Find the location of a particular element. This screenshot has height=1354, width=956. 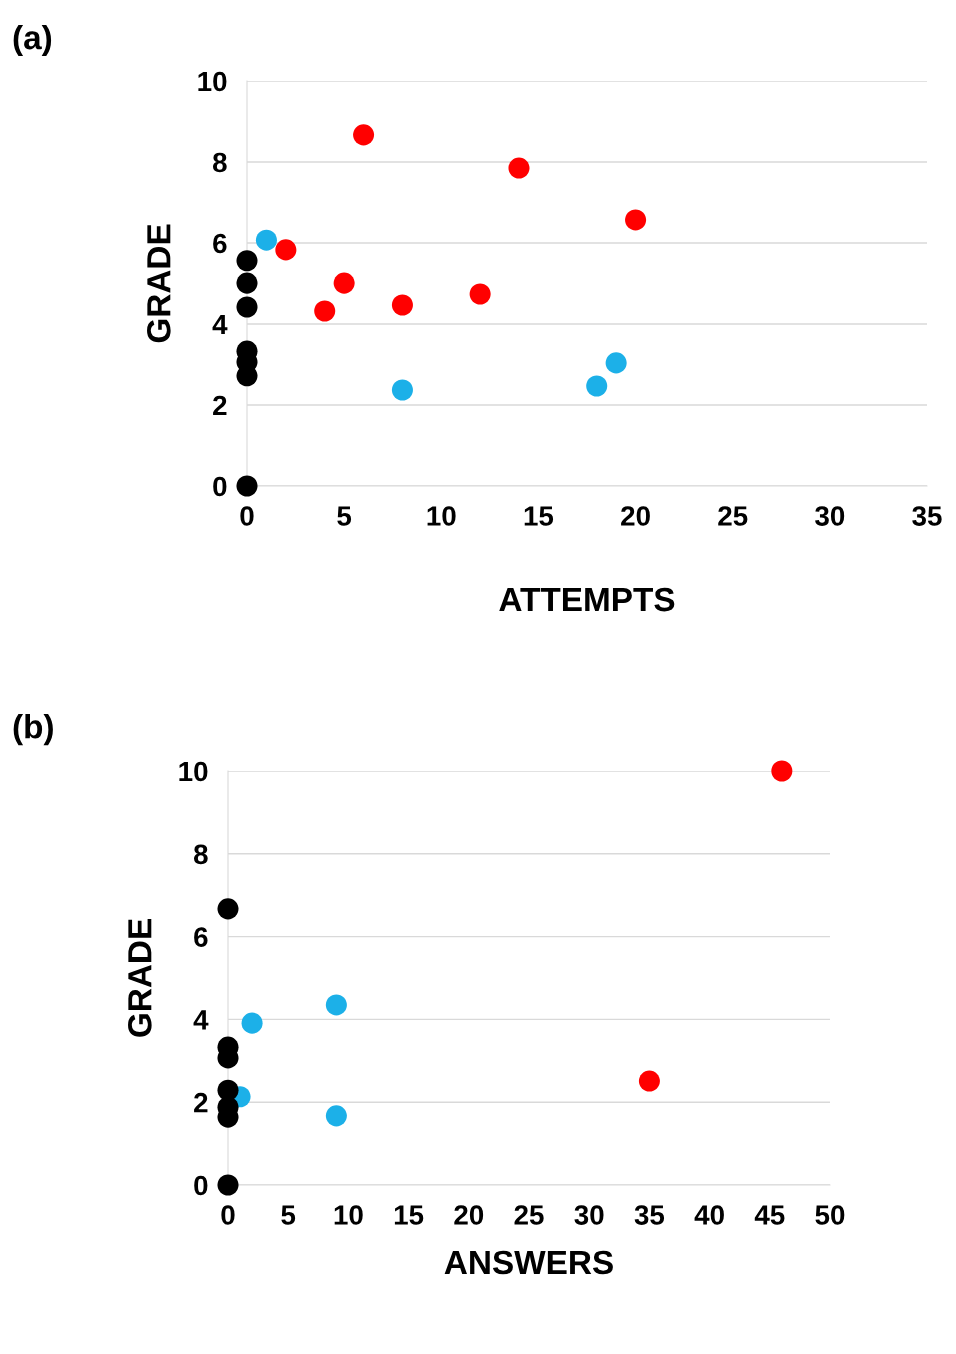

x-tick-label: 0 is located at coordinates (247, 516).